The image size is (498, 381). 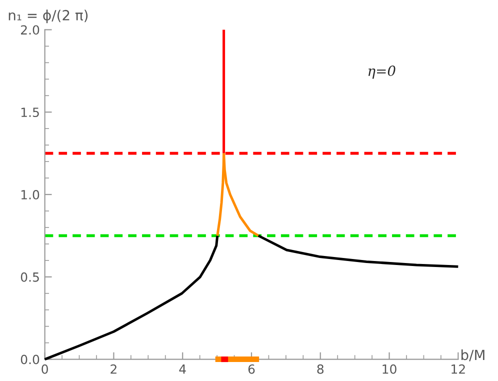 I want to click on annotation: η=0, so click(x=382, y=72).